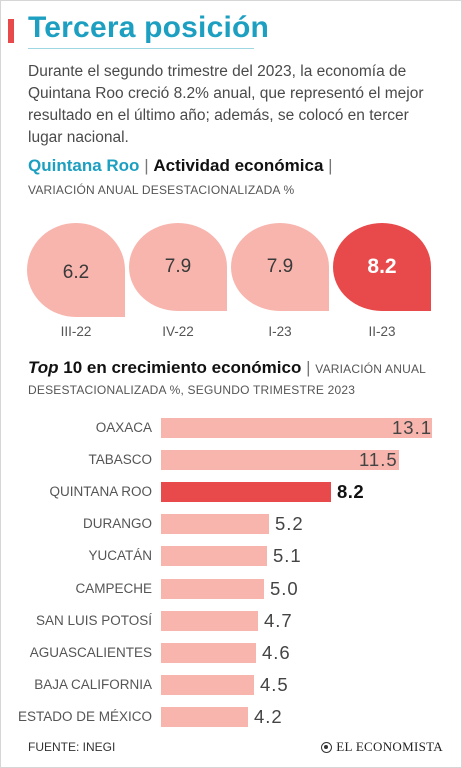  Describe the element at coordinates (113, 588) in the screenshot. I see `state-label: CAMPECHE` at that location.